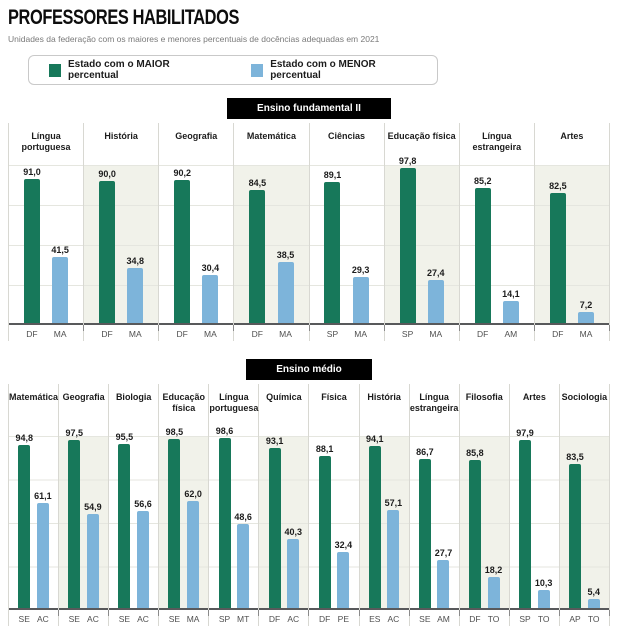 The image size is (618, 632). Describe the element at coordinates (193, 494) in the screenshot. I see `min-value-label: 62,0` at that location.